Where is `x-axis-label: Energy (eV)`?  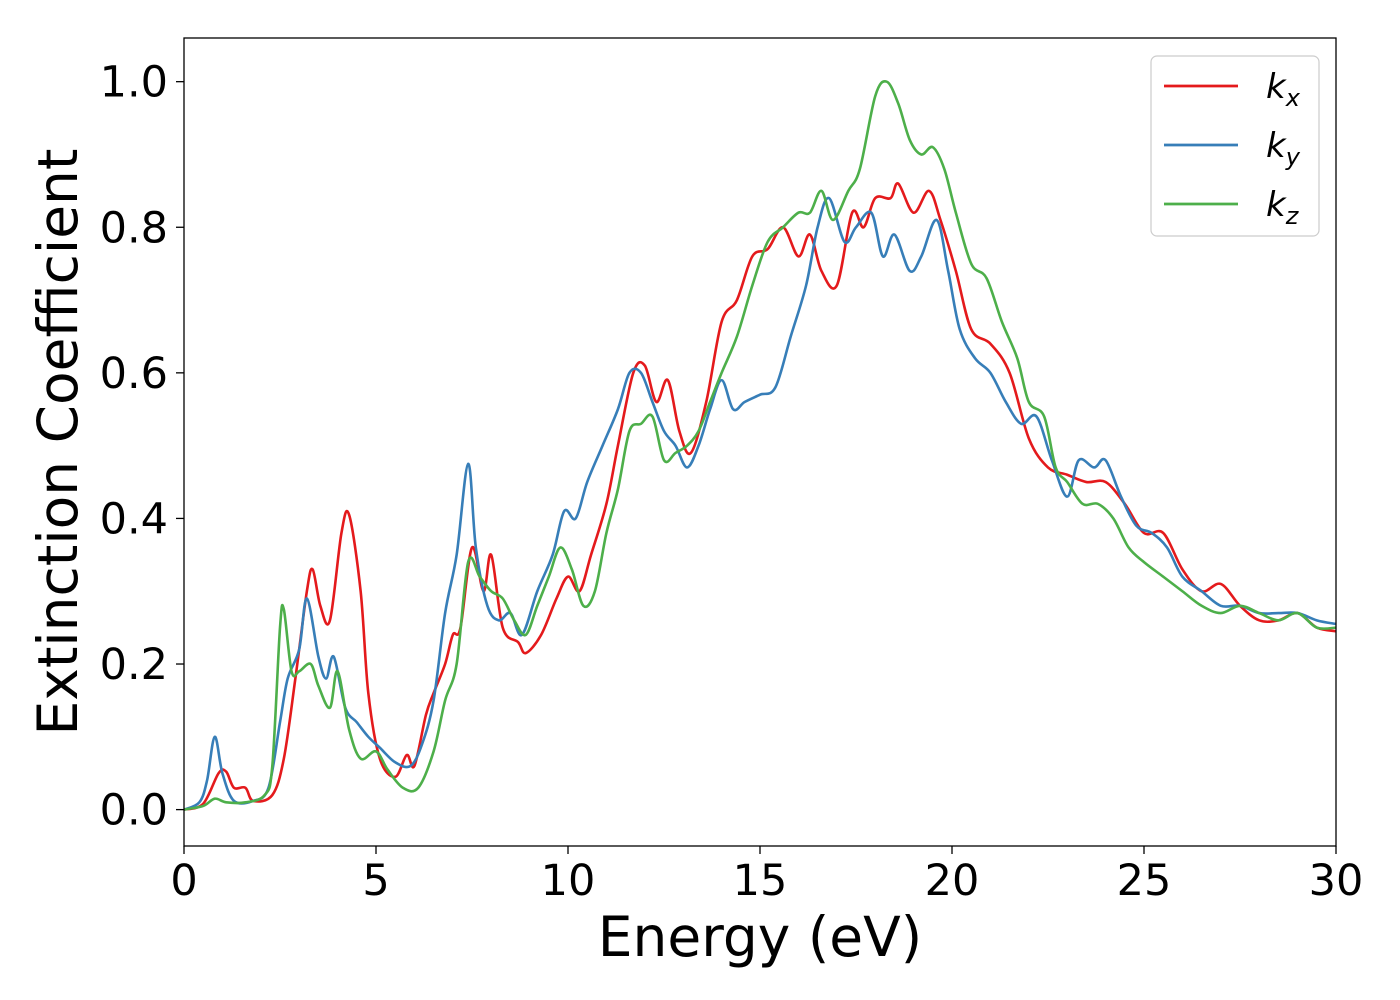 x-axis-label: Energy (eV) is located at coordinates (760, 937).